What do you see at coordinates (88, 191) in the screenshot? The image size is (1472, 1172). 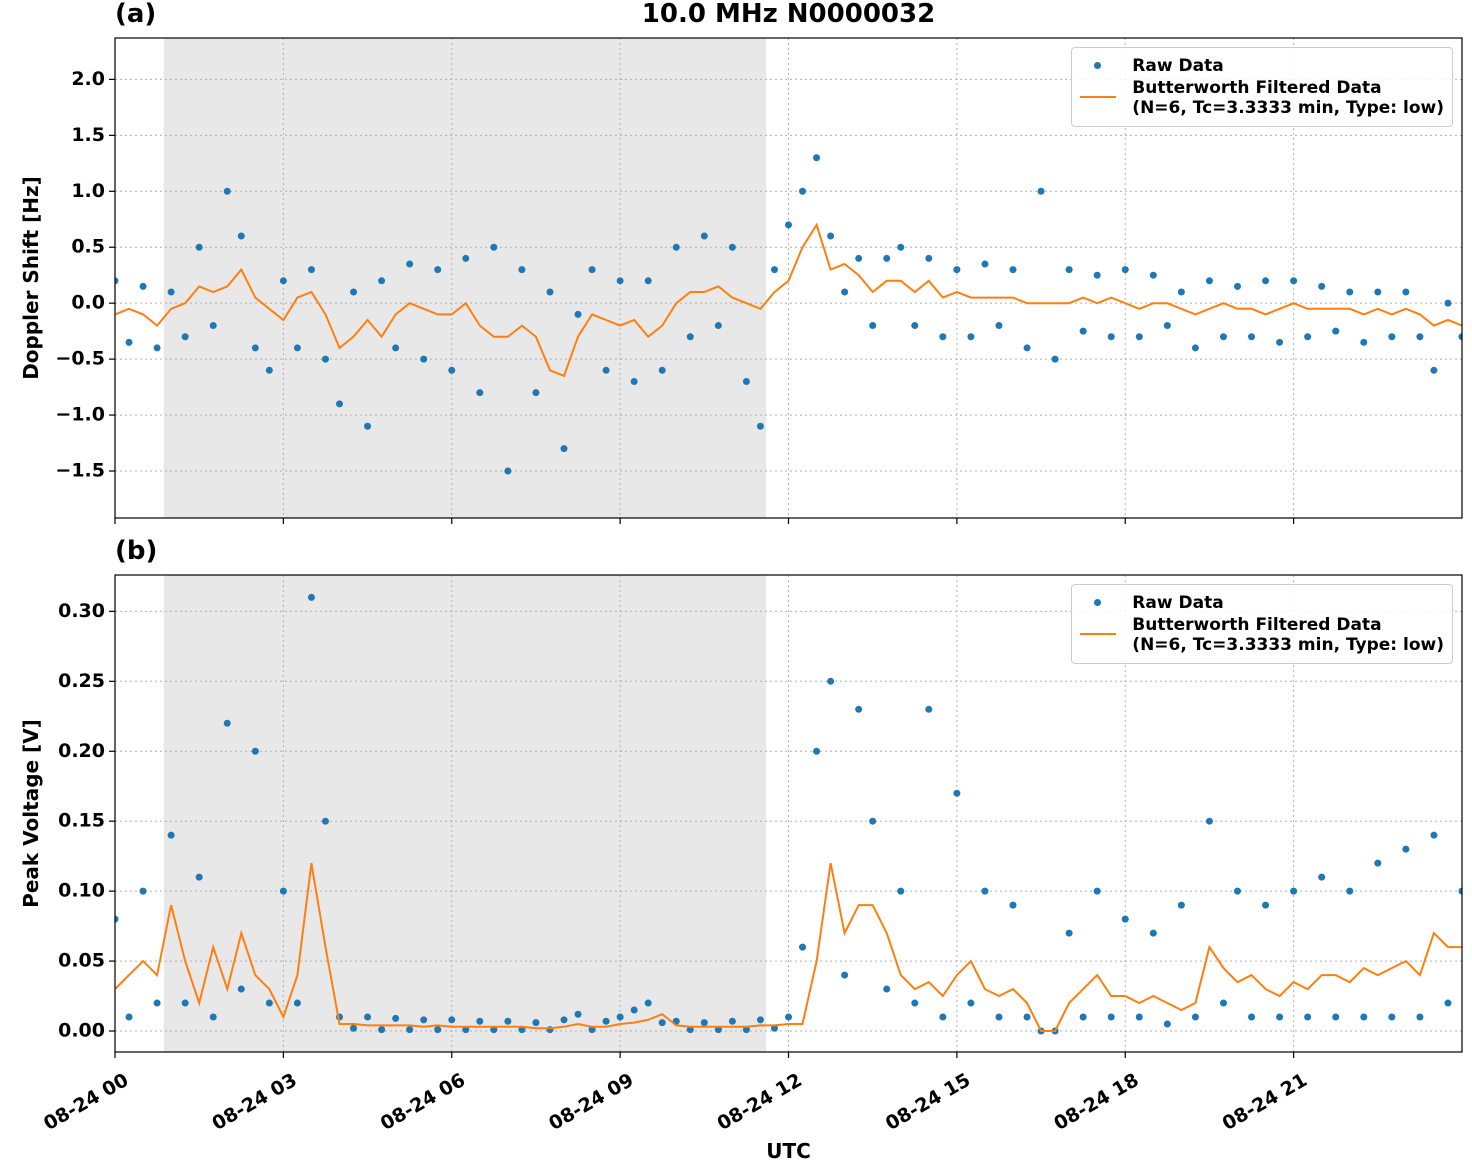 I see `y-tick-label: 1.0` at bounding box center [88, 191].